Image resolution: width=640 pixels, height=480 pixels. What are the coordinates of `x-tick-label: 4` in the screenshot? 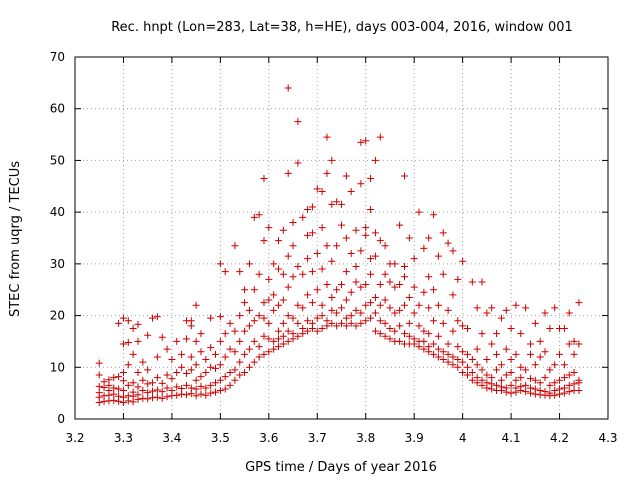 It's located at (463, 438).